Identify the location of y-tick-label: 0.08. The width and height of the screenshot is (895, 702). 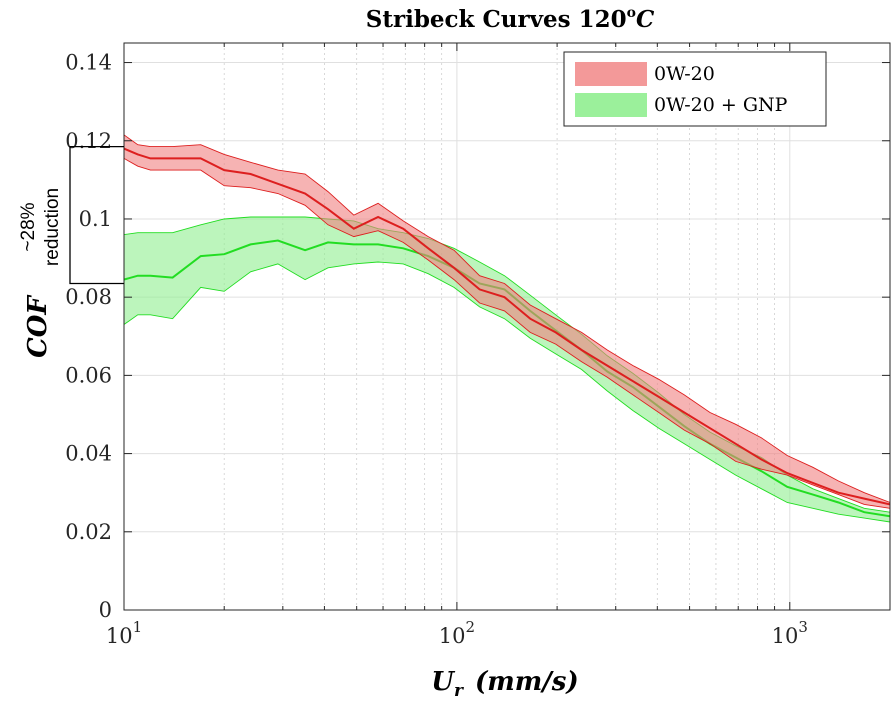
(88, 297).